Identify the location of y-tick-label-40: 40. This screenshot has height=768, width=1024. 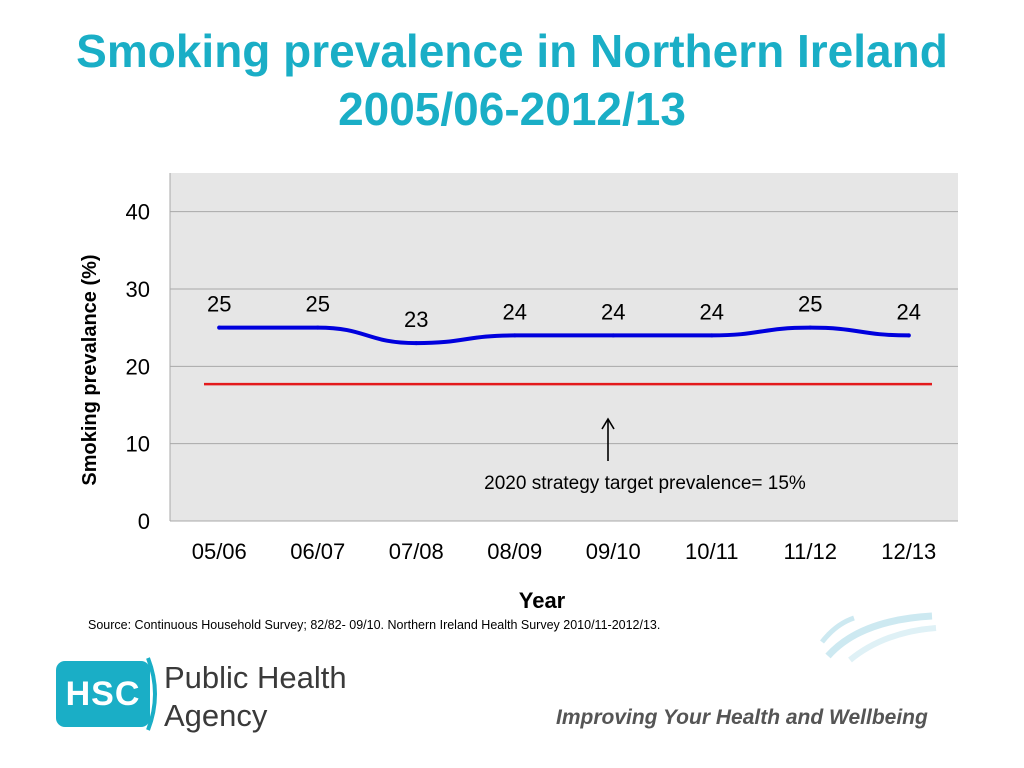
(138, 212).